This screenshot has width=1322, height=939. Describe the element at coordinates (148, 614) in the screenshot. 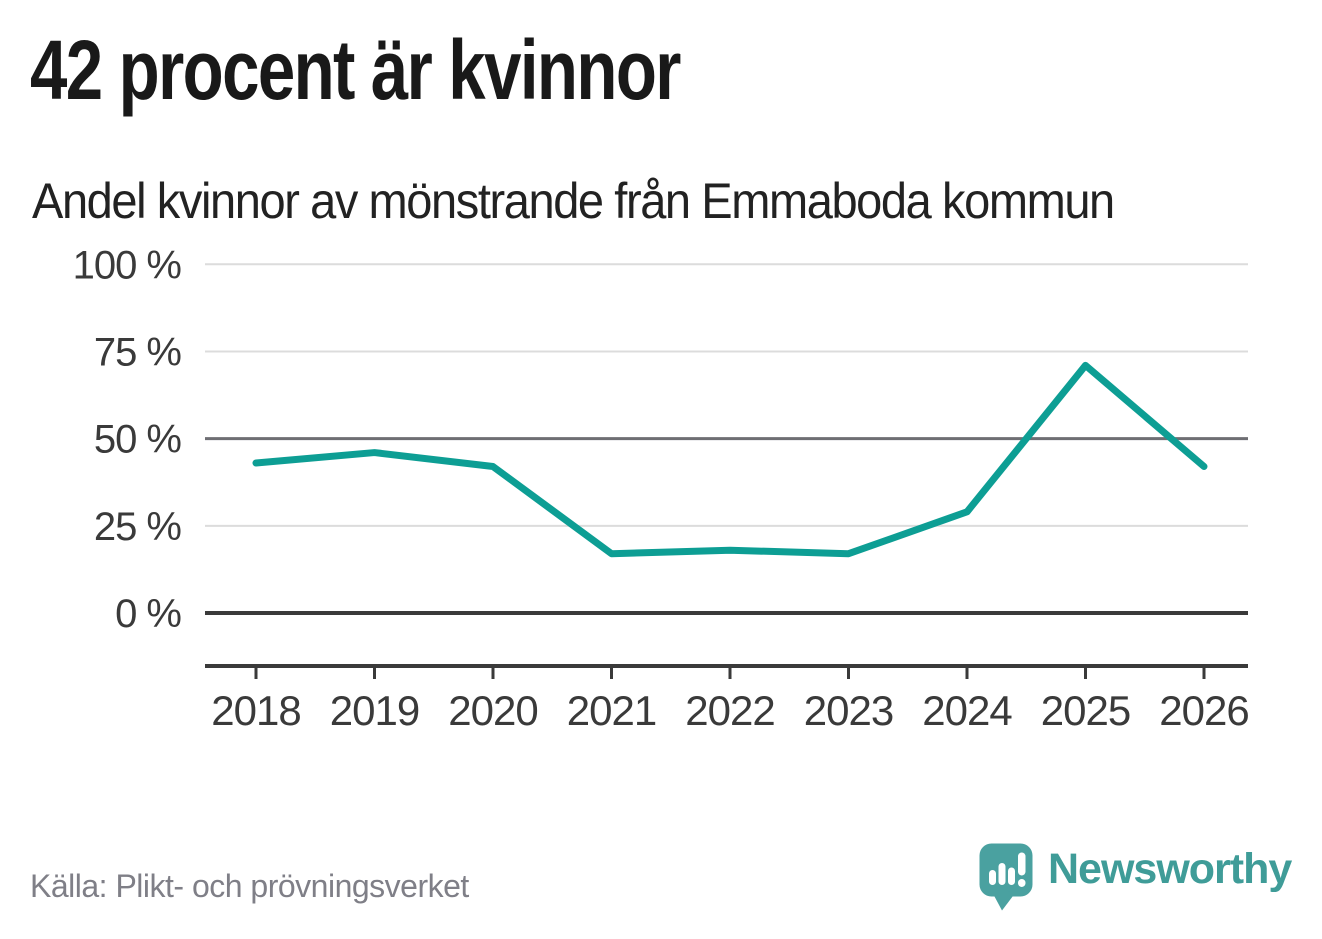

I see `y-axis-label-0: 0 %` at that location.